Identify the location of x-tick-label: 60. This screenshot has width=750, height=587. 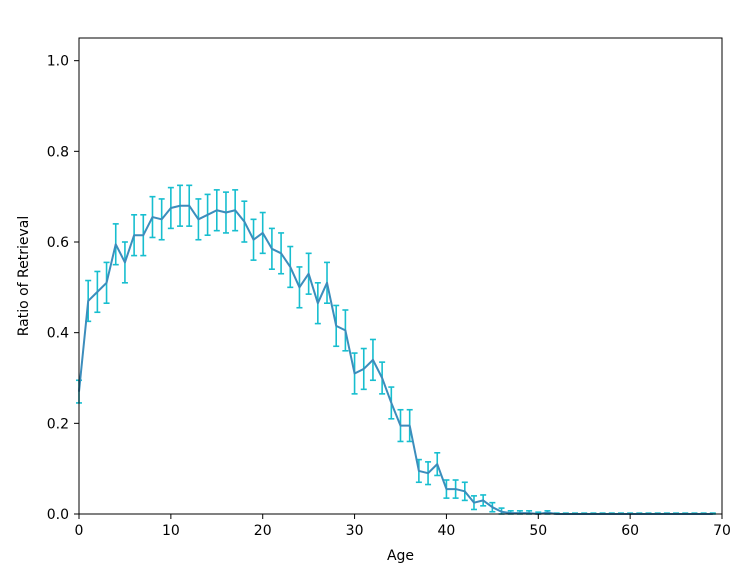
(630, 531).